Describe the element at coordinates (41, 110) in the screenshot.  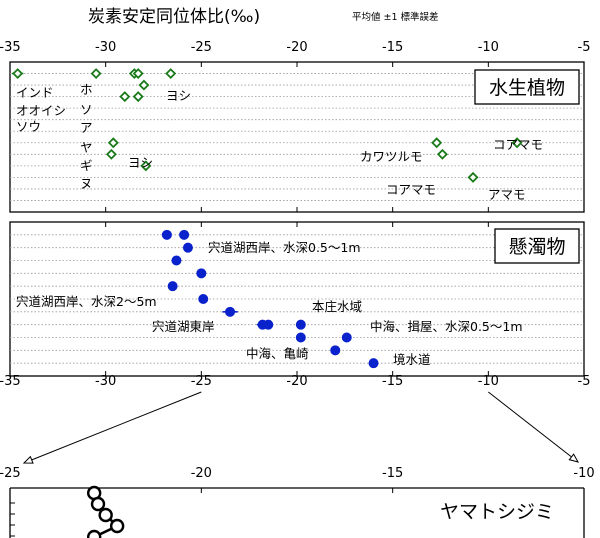
I see `point-annotation: オオイシ` at that location.